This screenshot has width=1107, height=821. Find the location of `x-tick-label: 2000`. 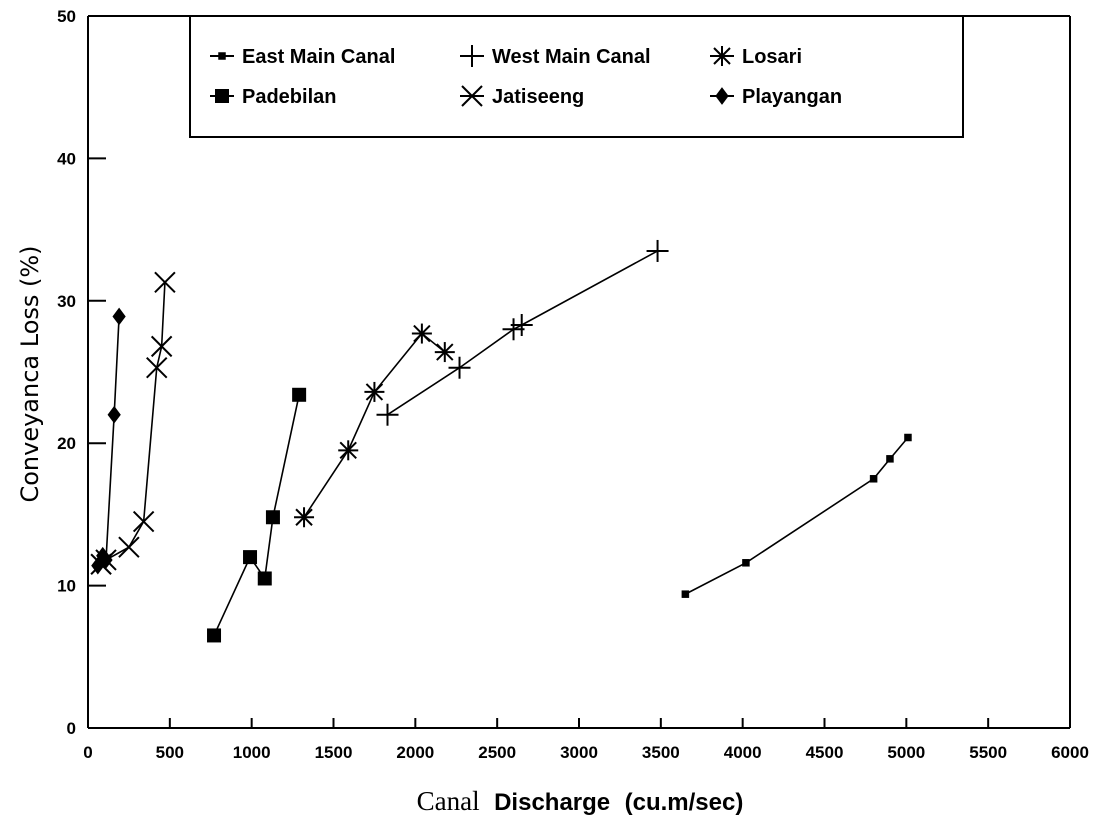

x-tick-label: 2000 is located at coordinates (415, 752).